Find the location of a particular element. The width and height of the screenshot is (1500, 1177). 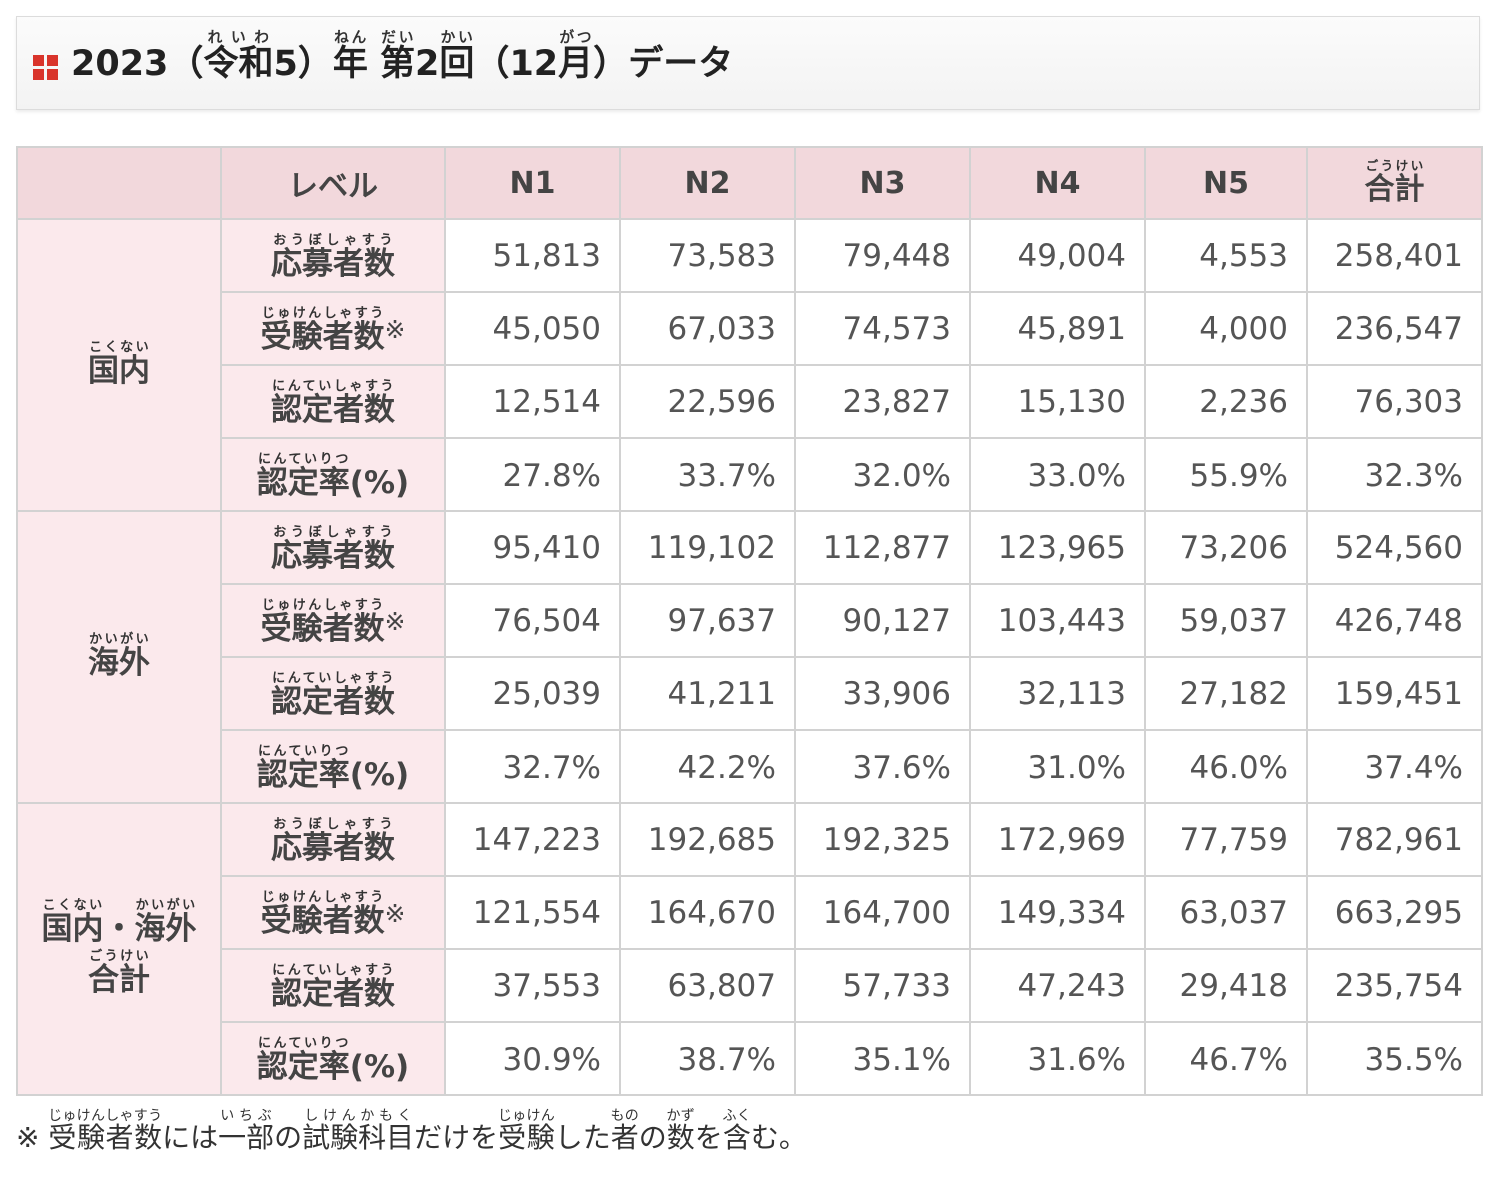

value-cell-n2: 38.7% is located at coordinates (707, 1058).